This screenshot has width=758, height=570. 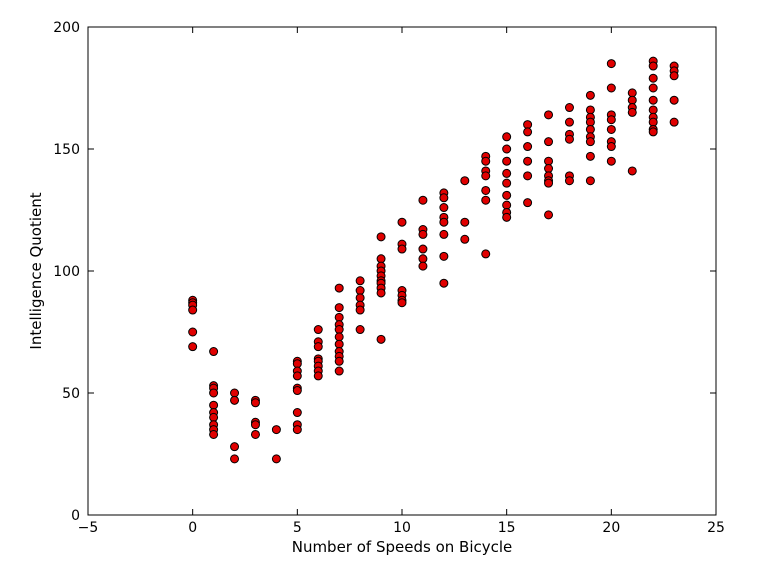 I want to click on y-axis-label: Intelligence Quotient, so click(x=36, y=270).